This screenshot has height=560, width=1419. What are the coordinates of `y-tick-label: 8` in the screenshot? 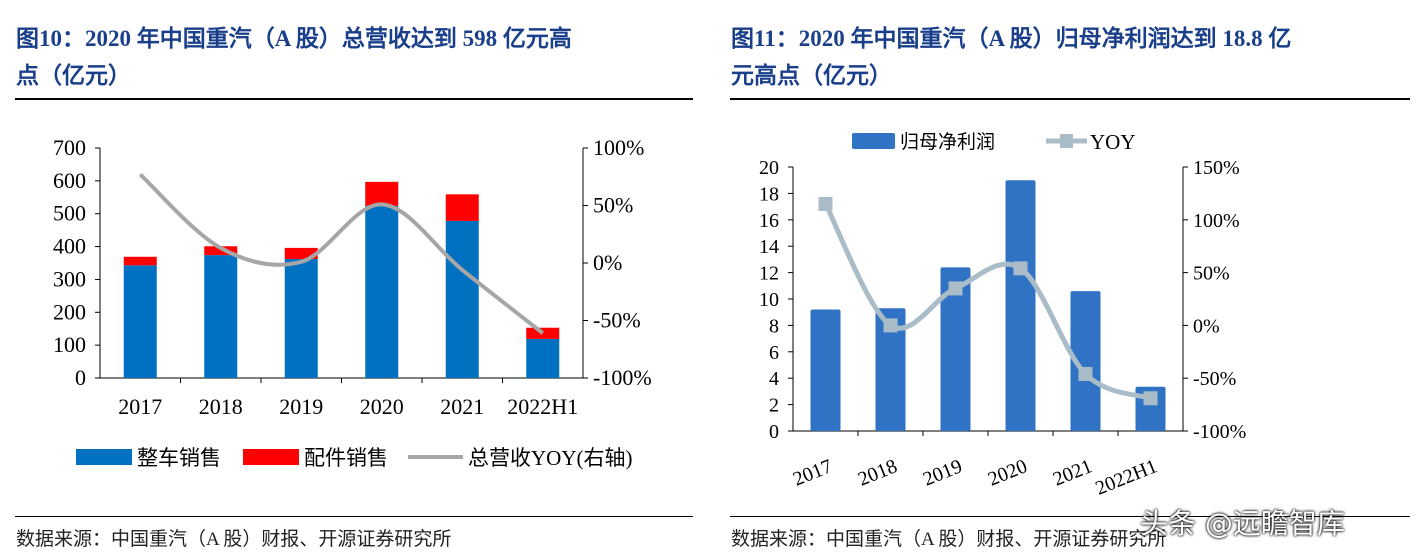 It's located at (774, 326).